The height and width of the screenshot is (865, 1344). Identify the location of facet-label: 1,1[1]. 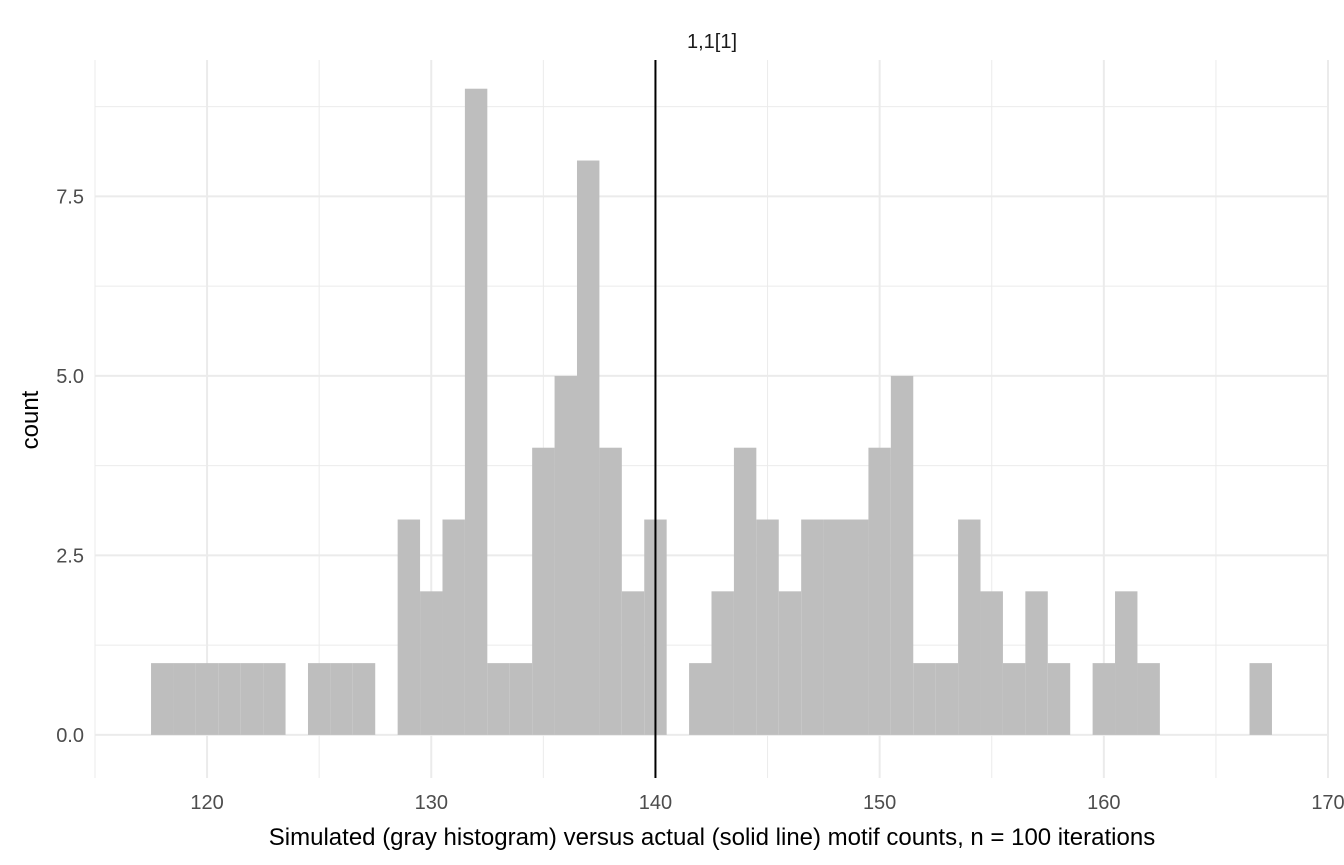
(712, 42).